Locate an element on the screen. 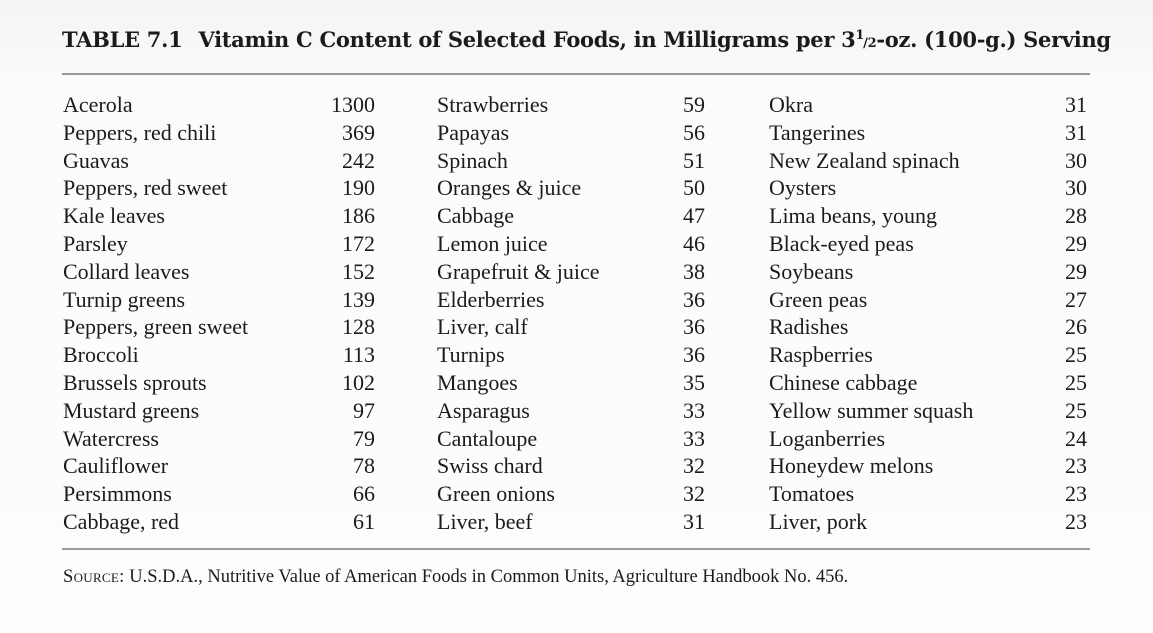 The image size is (1153, 633). vitamin-c-value: 33 is located at coordinates (694, 410).